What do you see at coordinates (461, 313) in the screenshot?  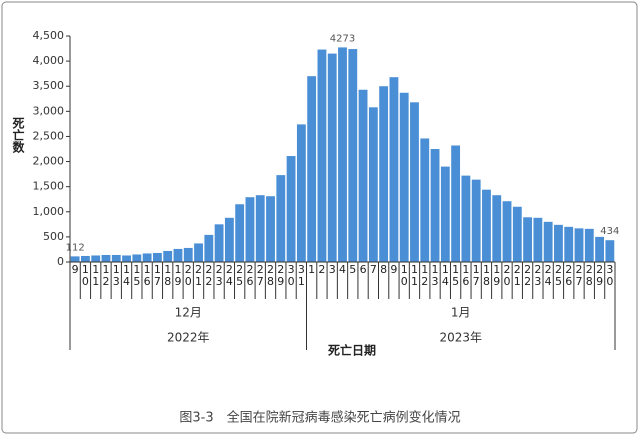 I see `month-label: 1月` at bounding box center [461, 313].